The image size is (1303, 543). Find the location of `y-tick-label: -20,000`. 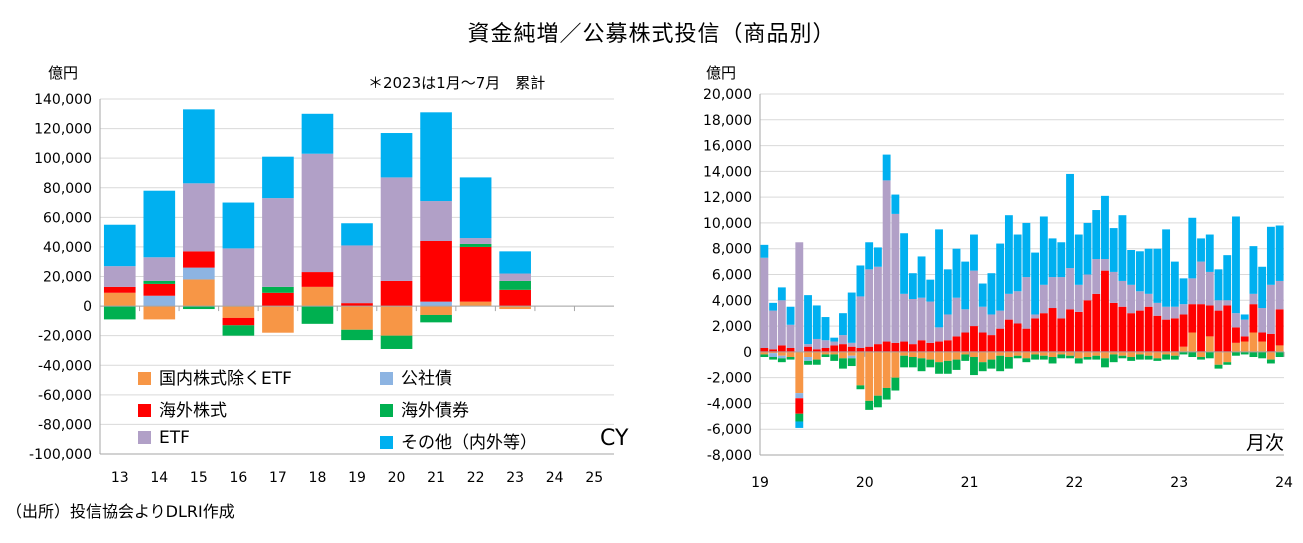

y-tick-label: -20,000 is located at coordinates (65, 337).